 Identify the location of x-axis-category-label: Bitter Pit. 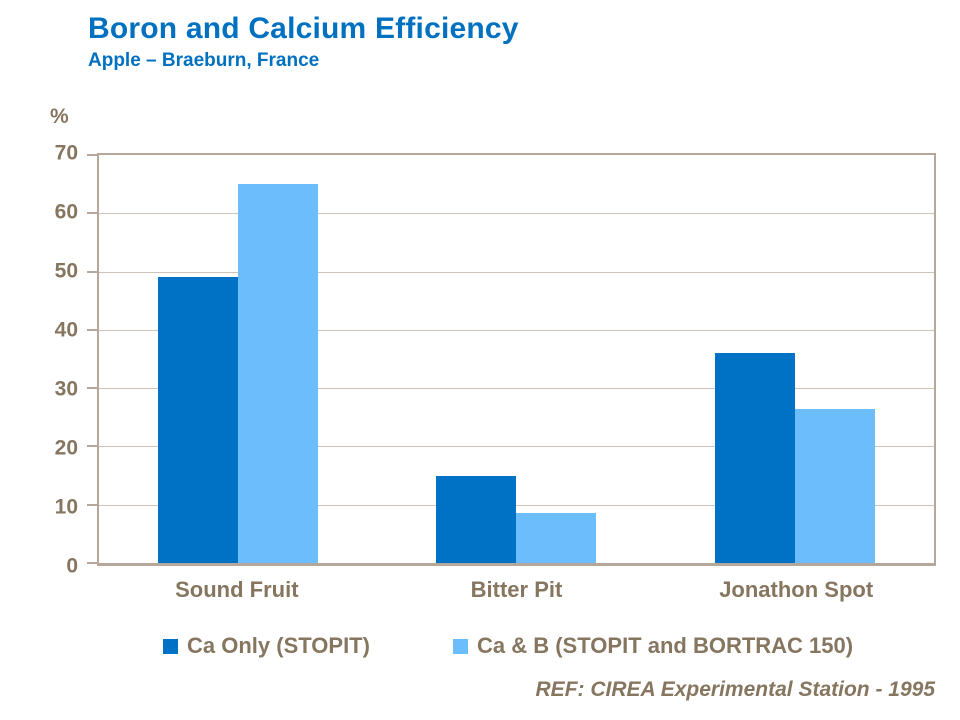
(516, 589).